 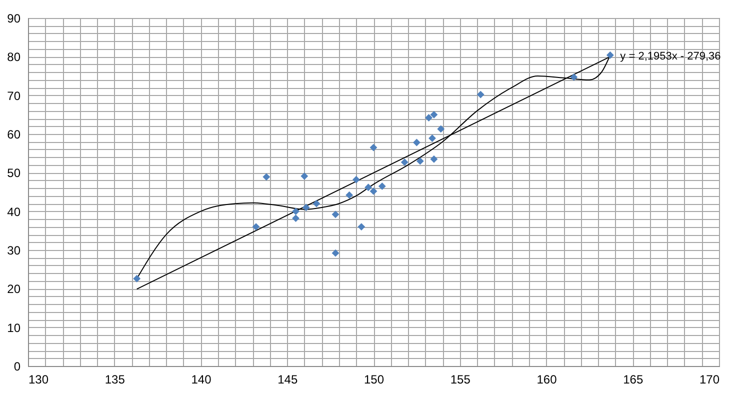 What do you see at coordinates (14, 135) in the screenshot?
I see `y-tick-label: 60` at bounding box center [14, 135].